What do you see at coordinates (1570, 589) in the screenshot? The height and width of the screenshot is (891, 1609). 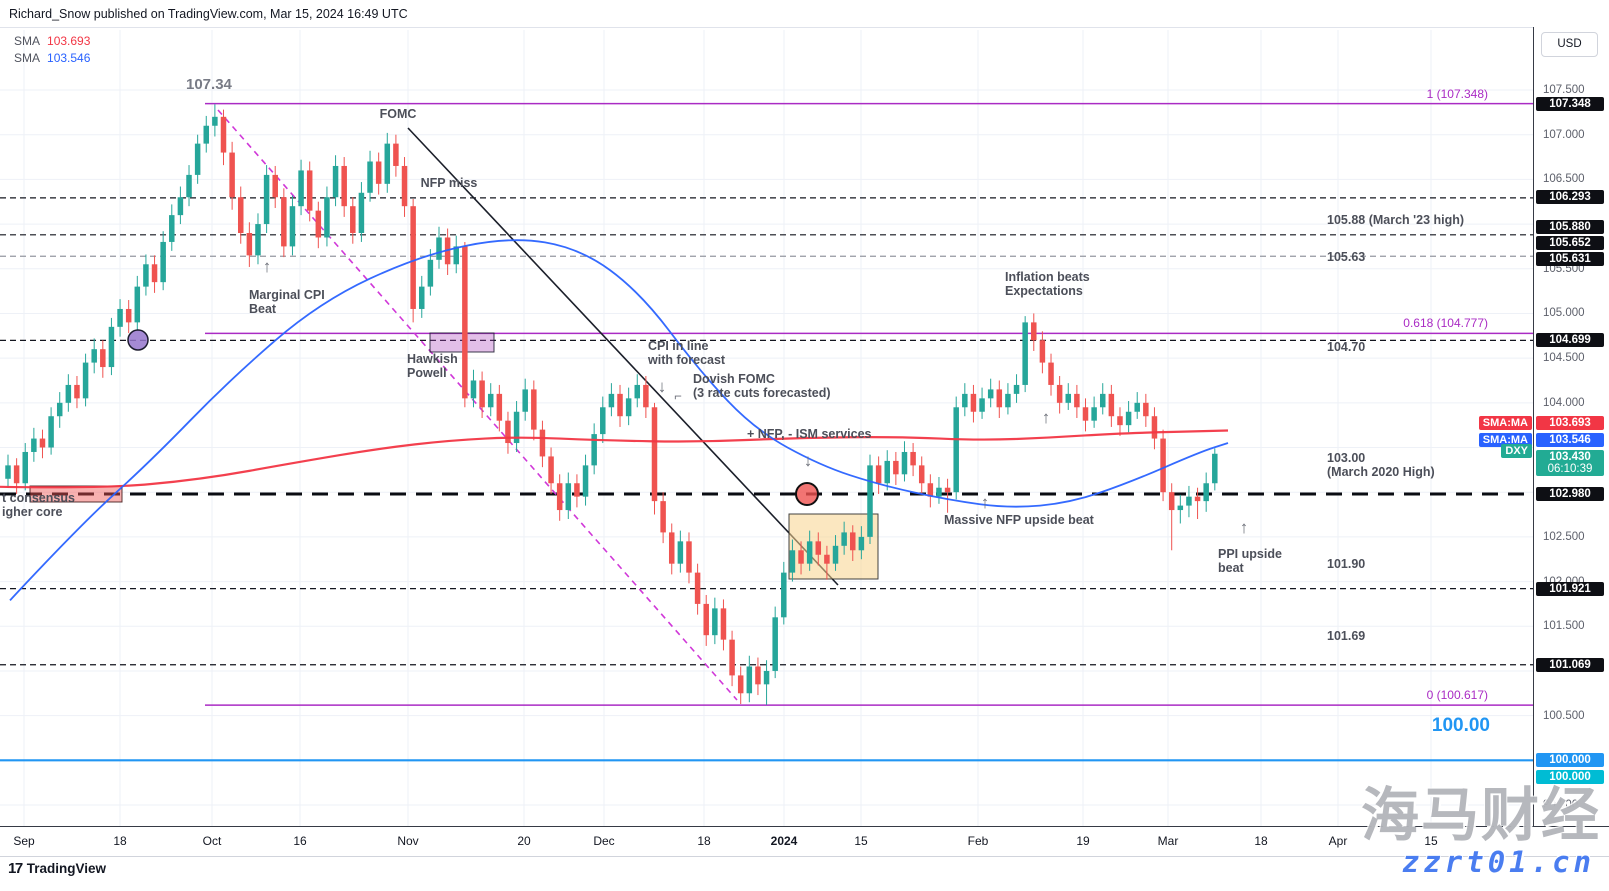 I see `price-level-label: 101.921` at bounding box center [1570, 589].